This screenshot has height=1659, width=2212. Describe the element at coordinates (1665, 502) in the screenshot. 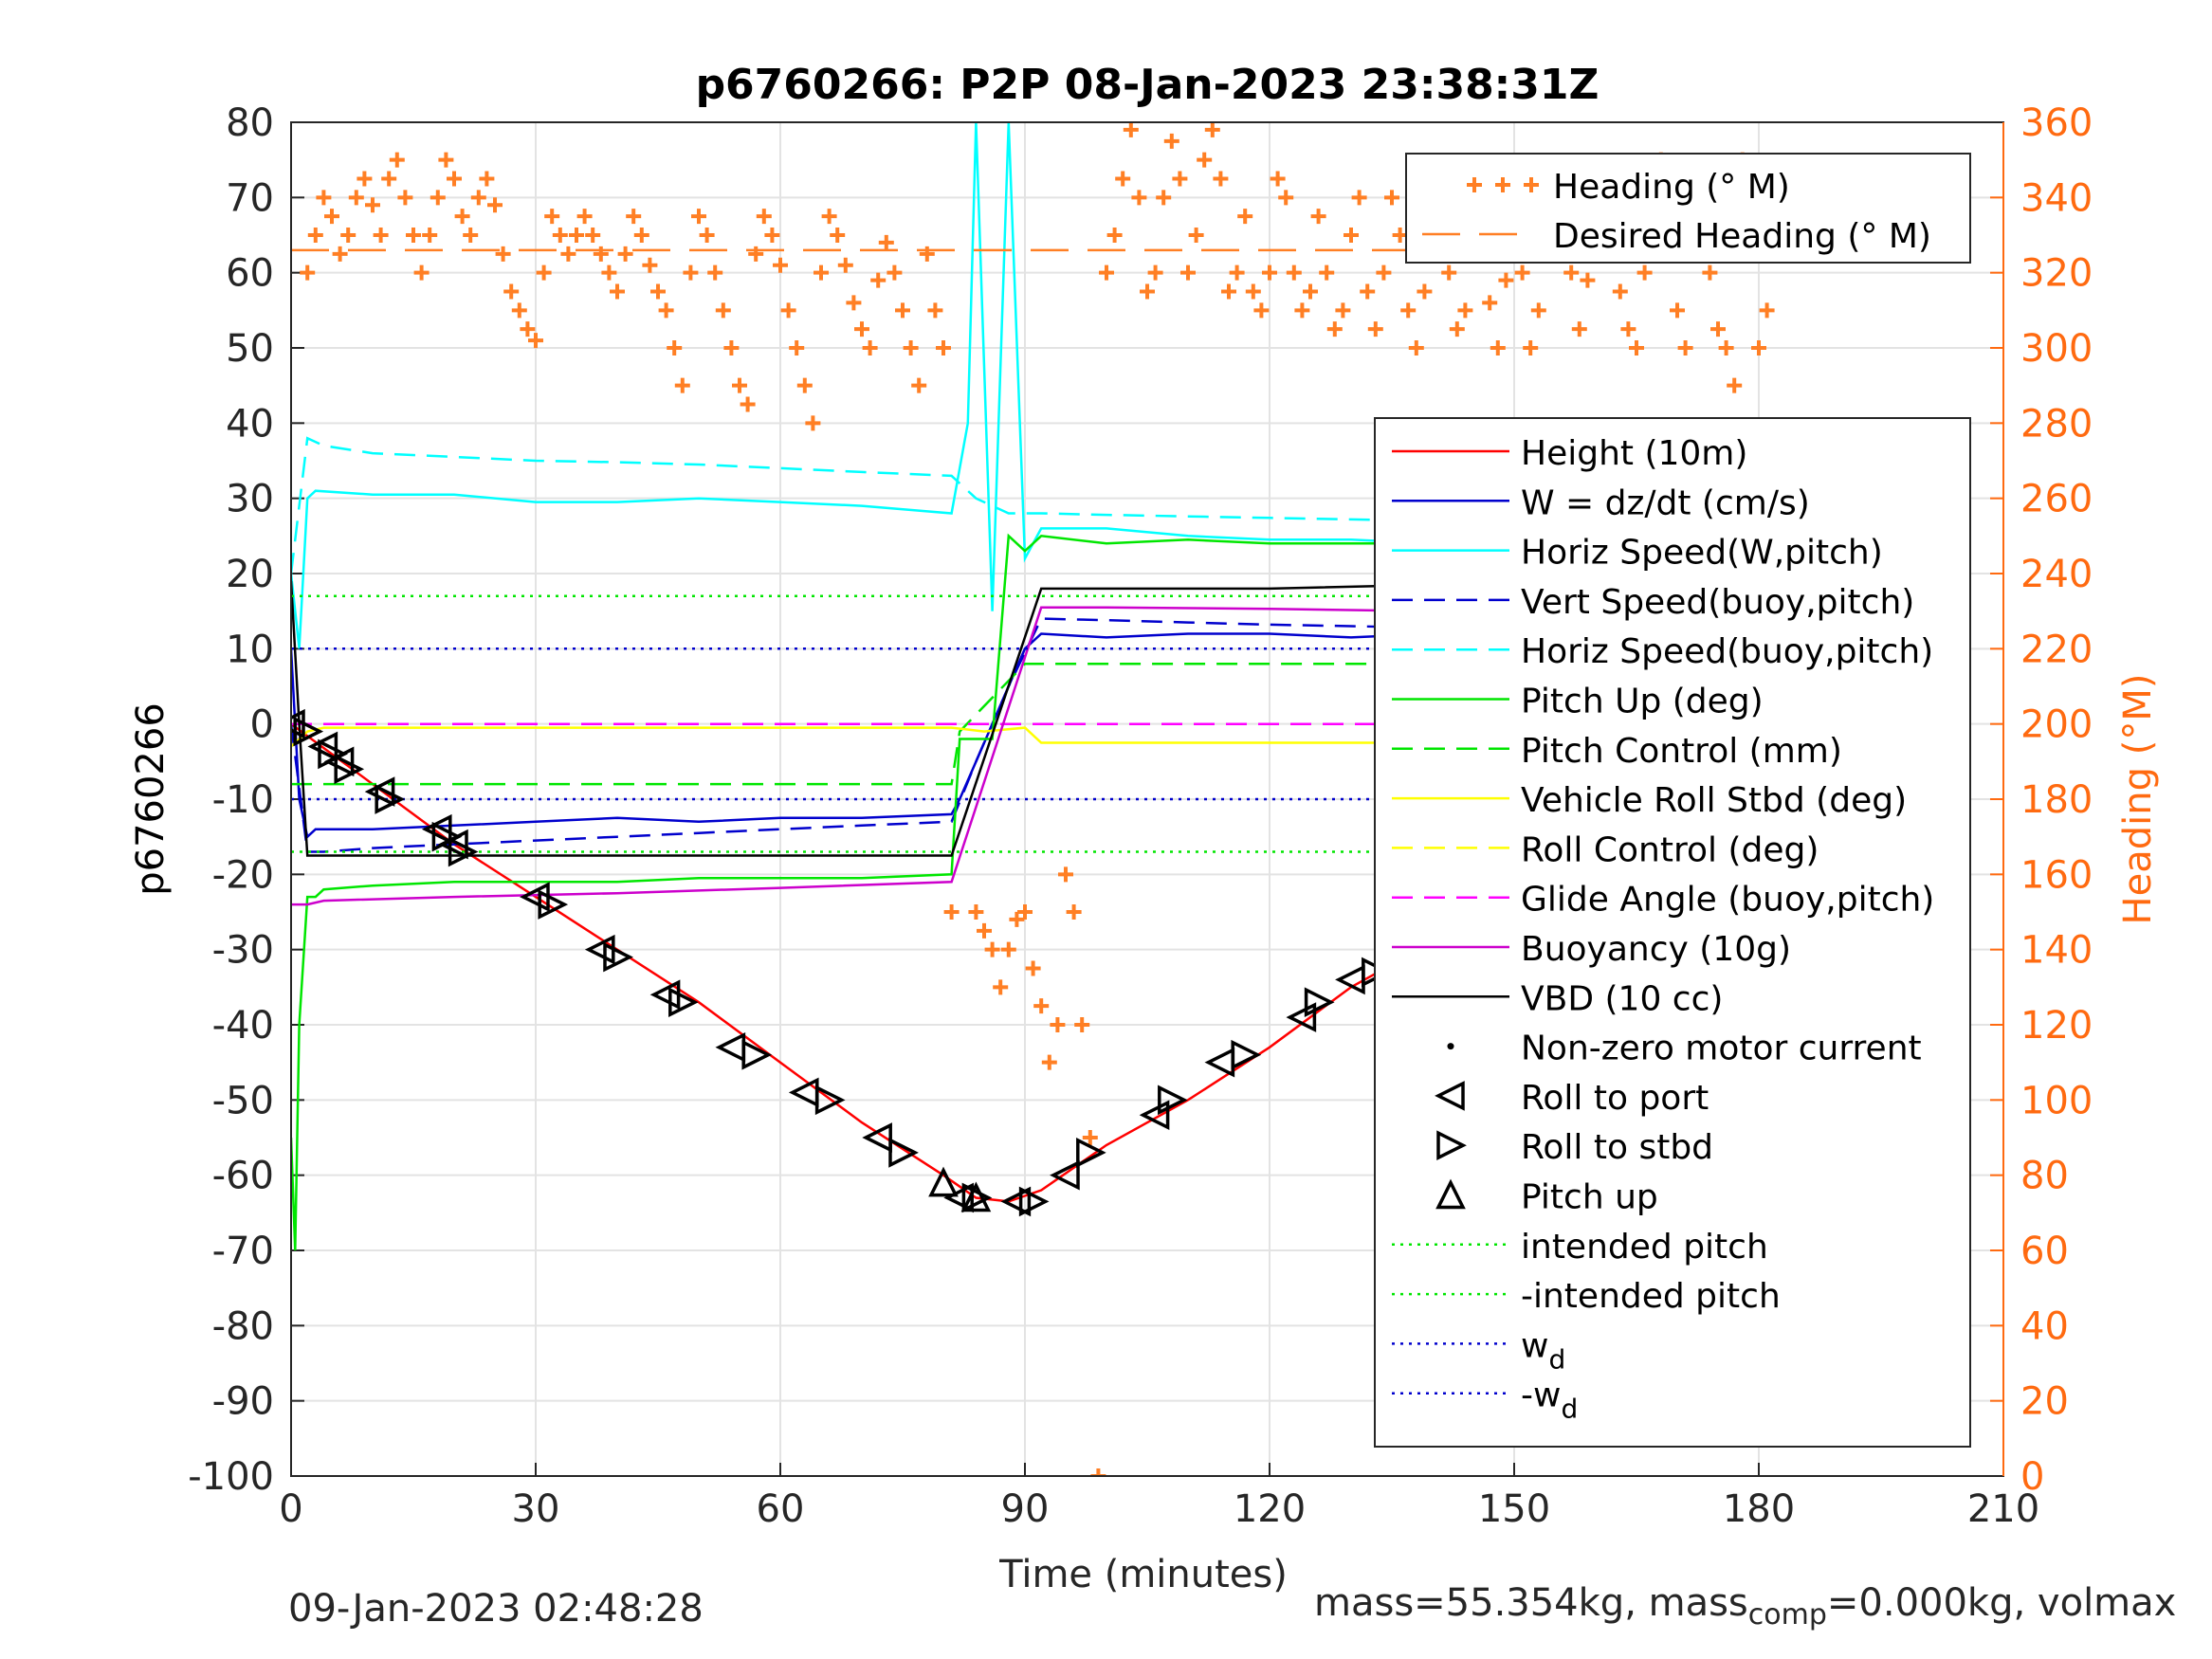

I see `legend-label: W = dz/dt (cm/s)` at that location.